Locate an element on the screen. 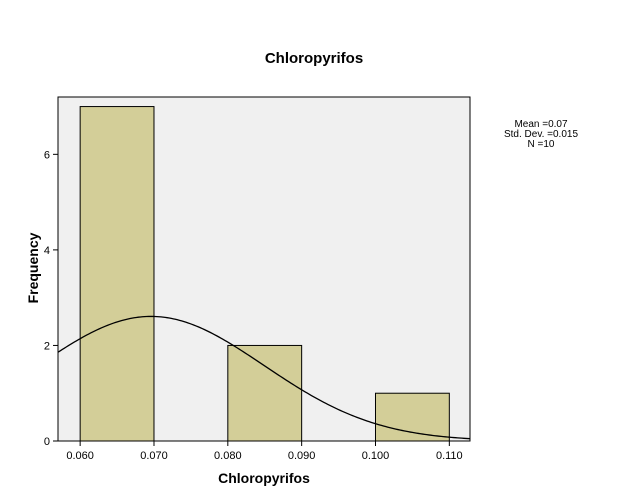 The image size is (627, 502). x-tick-label: 0.090 is located at coordinates (302, 456).